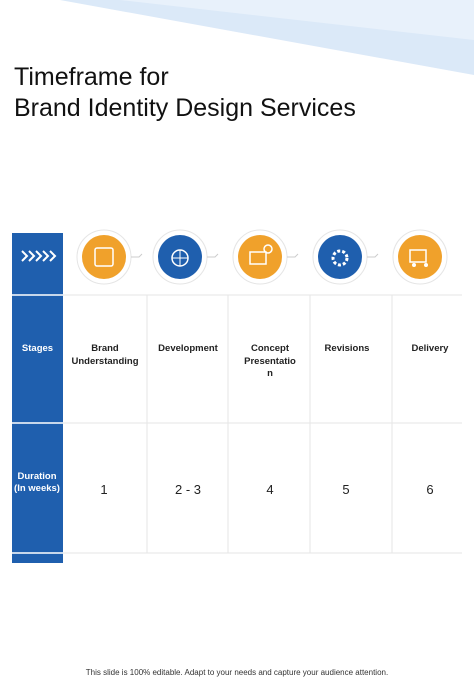  I want to click on duration: 6, so click(430, 489).